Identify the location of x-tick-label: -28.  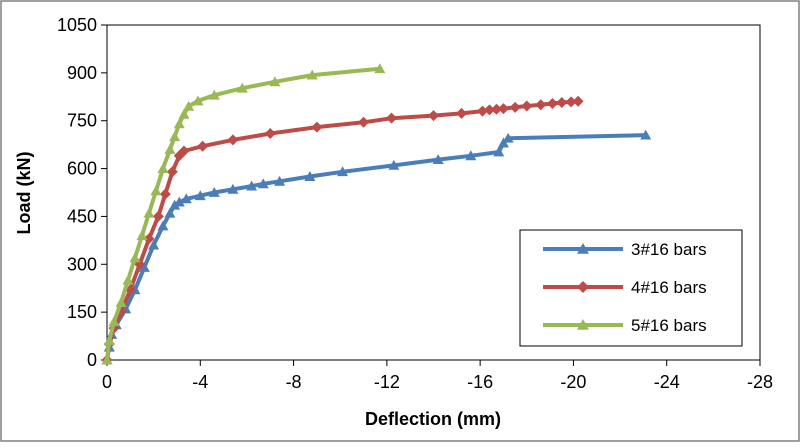
(760, 382).